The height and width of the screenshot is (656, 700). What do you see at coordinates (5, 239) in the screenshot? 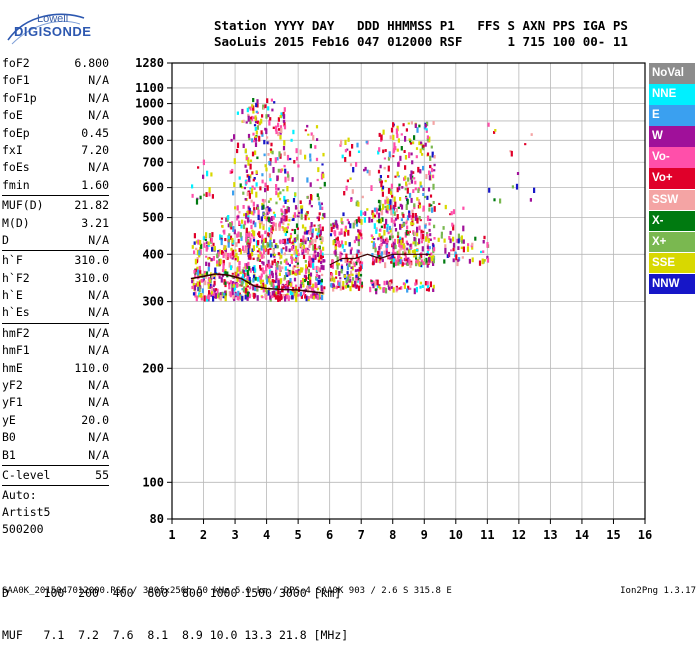
I see `param-name: D` at bounding box center [5, 239].